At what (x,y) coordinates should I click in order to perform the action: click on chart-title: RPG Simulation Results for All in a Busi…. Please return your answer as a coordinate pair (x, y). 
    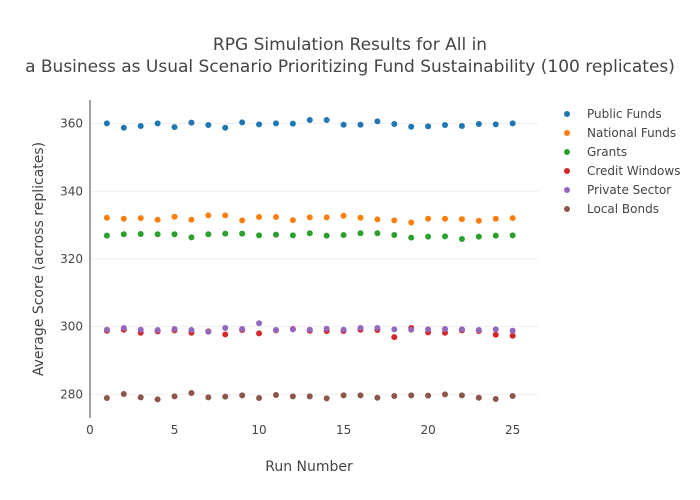
    Looking at the image, I should click on (350, 56).